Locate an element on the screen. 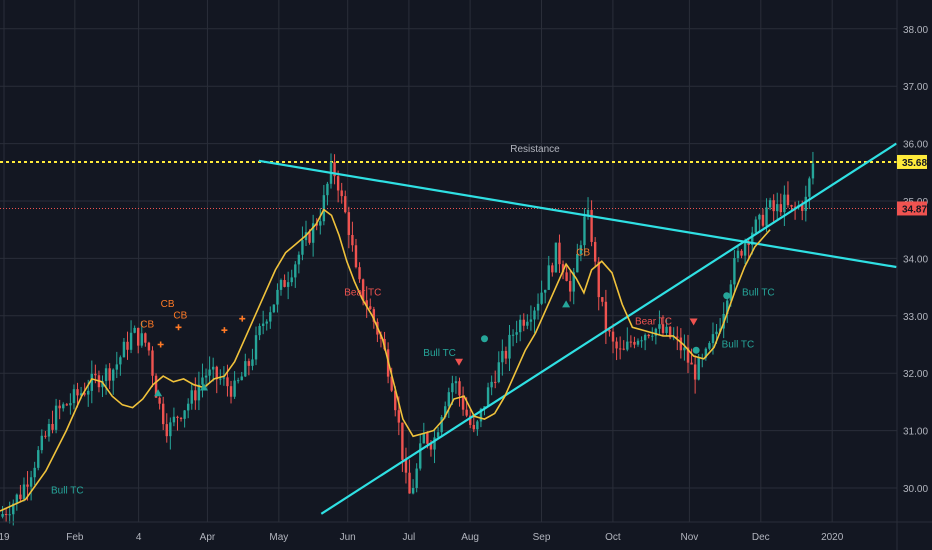 This screenshot has height=550, width=932. y-tick-label: 37.00 is located at coordinates (915, 87).